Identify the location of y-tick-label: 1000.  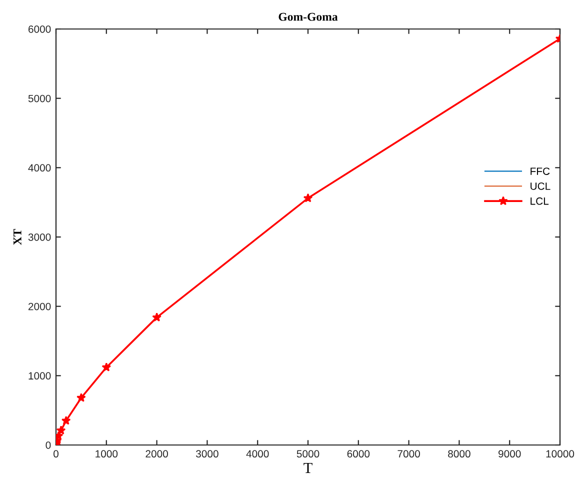
(39, 376).